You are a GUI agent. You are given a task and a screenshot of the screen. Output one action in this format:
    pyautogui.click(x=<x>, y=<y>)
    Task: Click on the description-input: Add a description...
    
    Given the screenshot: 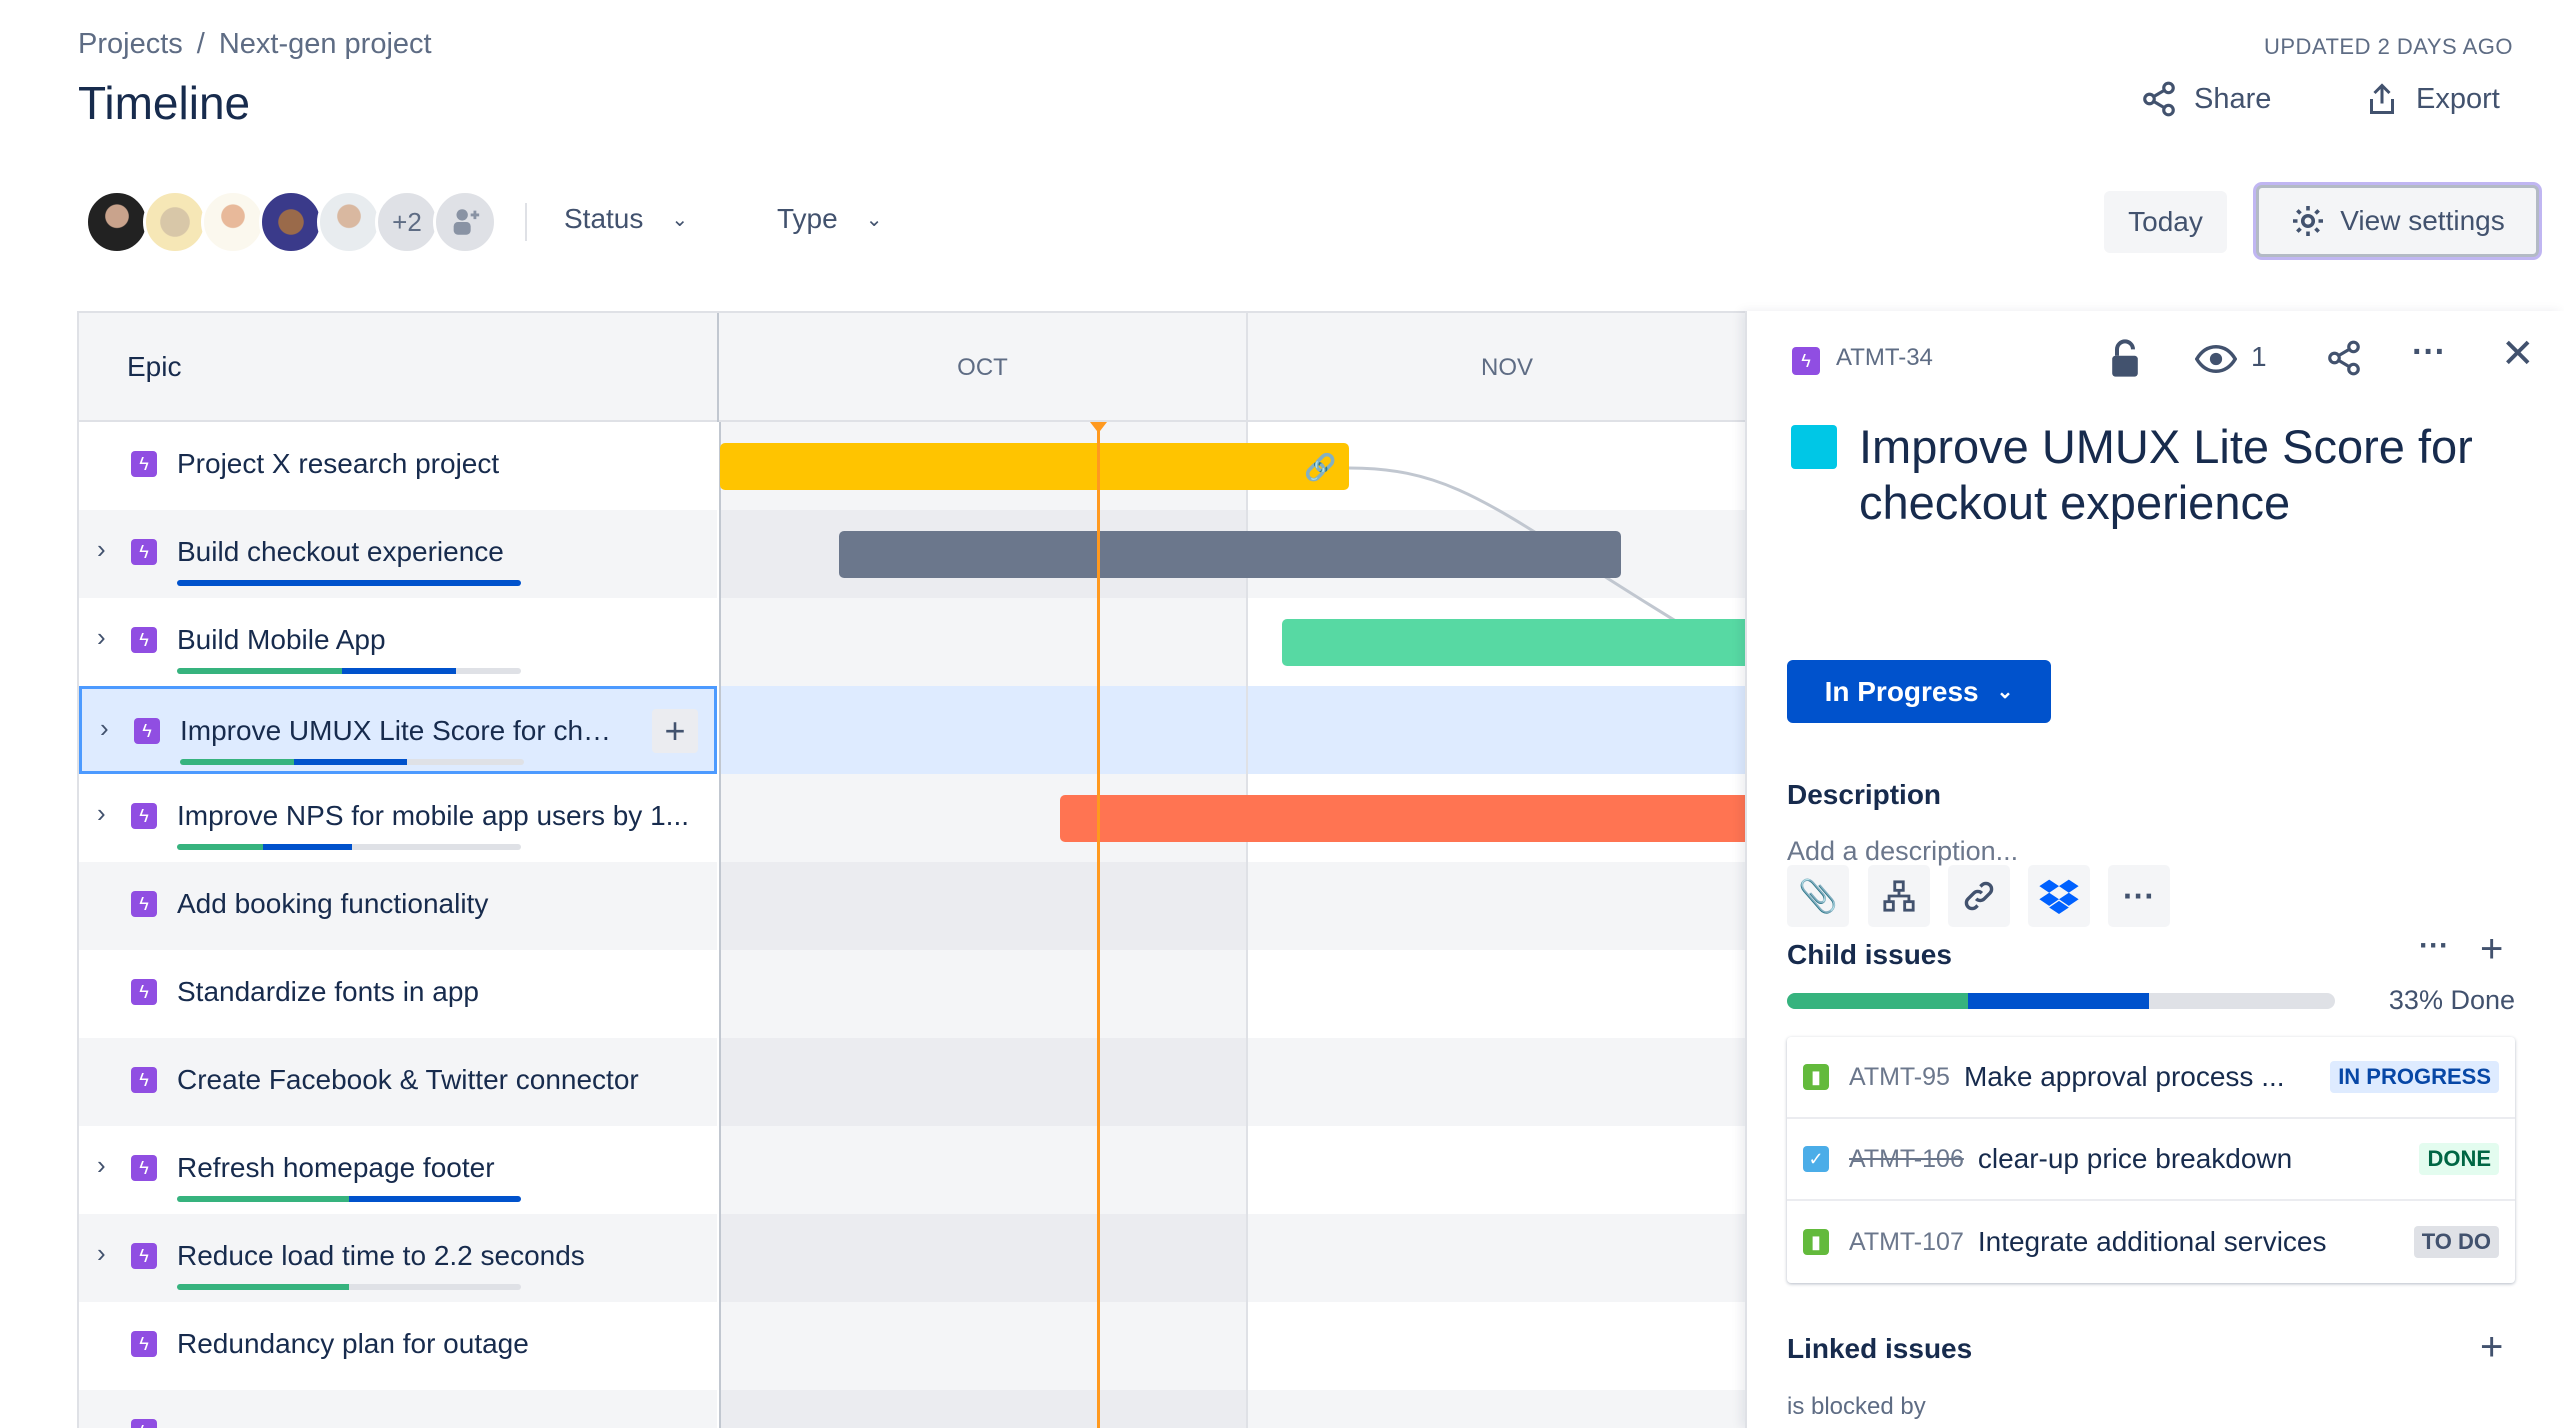 What is the action you would take?
    pyautogui.click(x=1903, y=851)
    